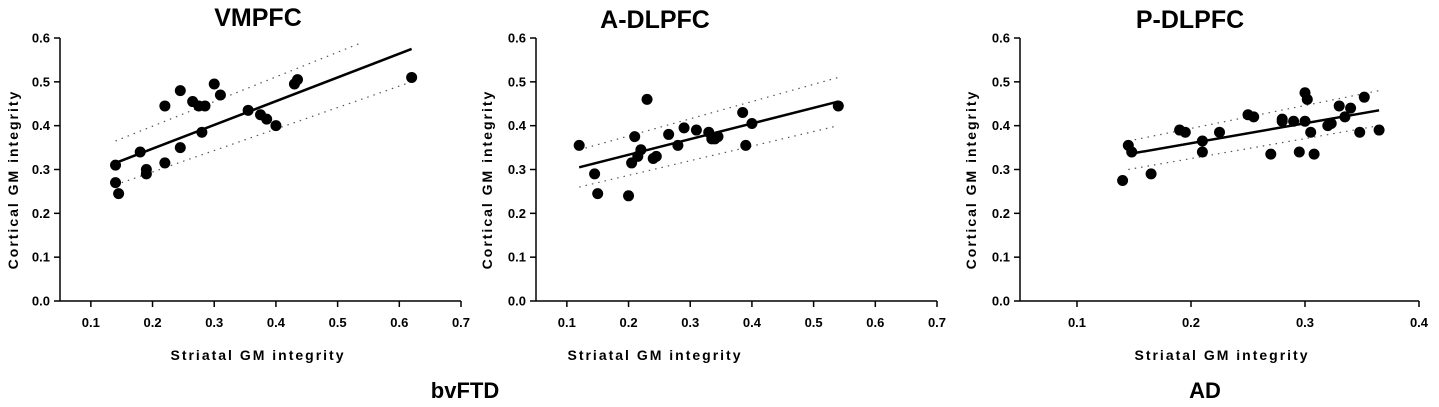  What do you see at coordinates (1190, 20) in the screenshot?
I see `chart-title: P-DLPFC` at bounding box center [1190, 20].